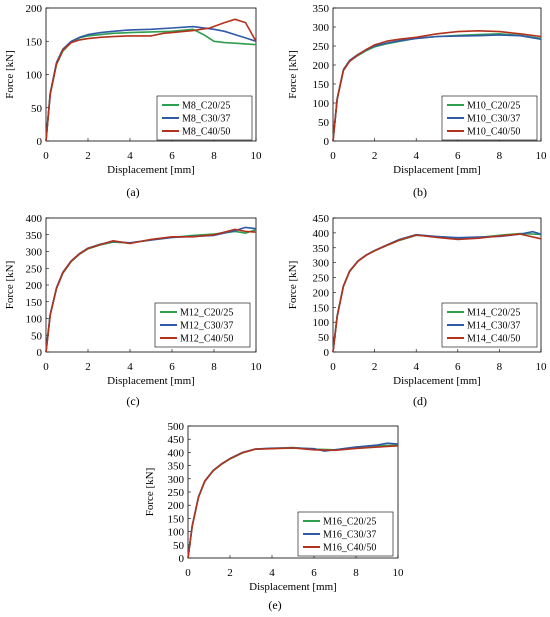 Image resolution: width=550 pixels, height=617 pixels. Describe the element at coordinates (176, 427) in the screenshot. I see `y-tick-label: 500` at that location.